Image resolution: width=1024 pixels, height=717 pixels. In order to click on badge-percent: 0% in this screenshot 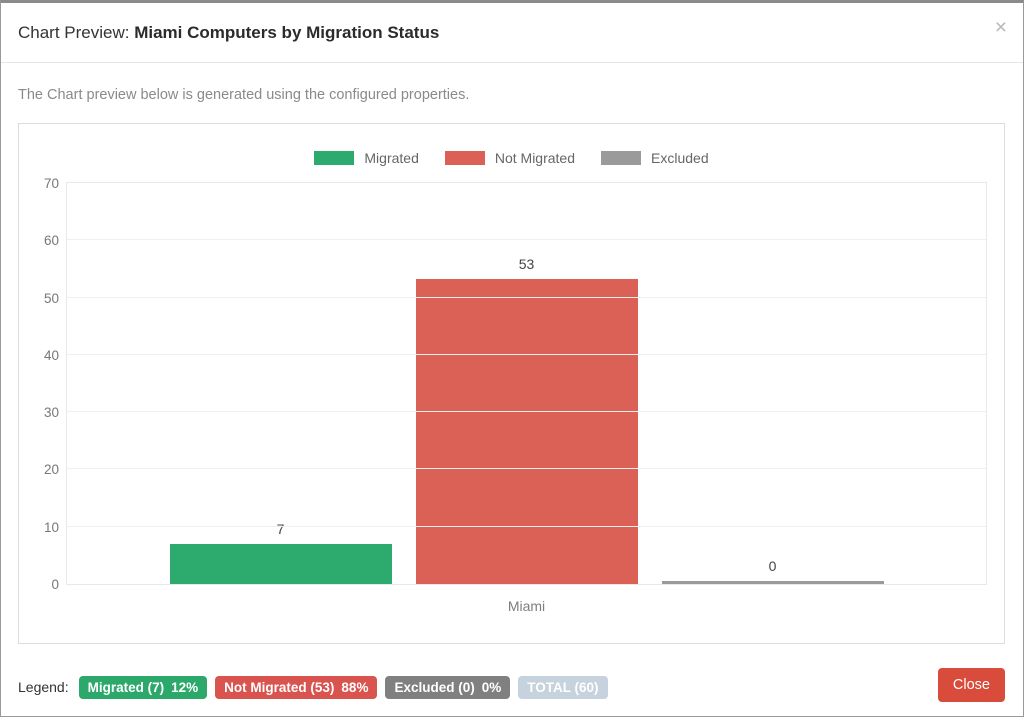, I will do `click(491, 687)`.